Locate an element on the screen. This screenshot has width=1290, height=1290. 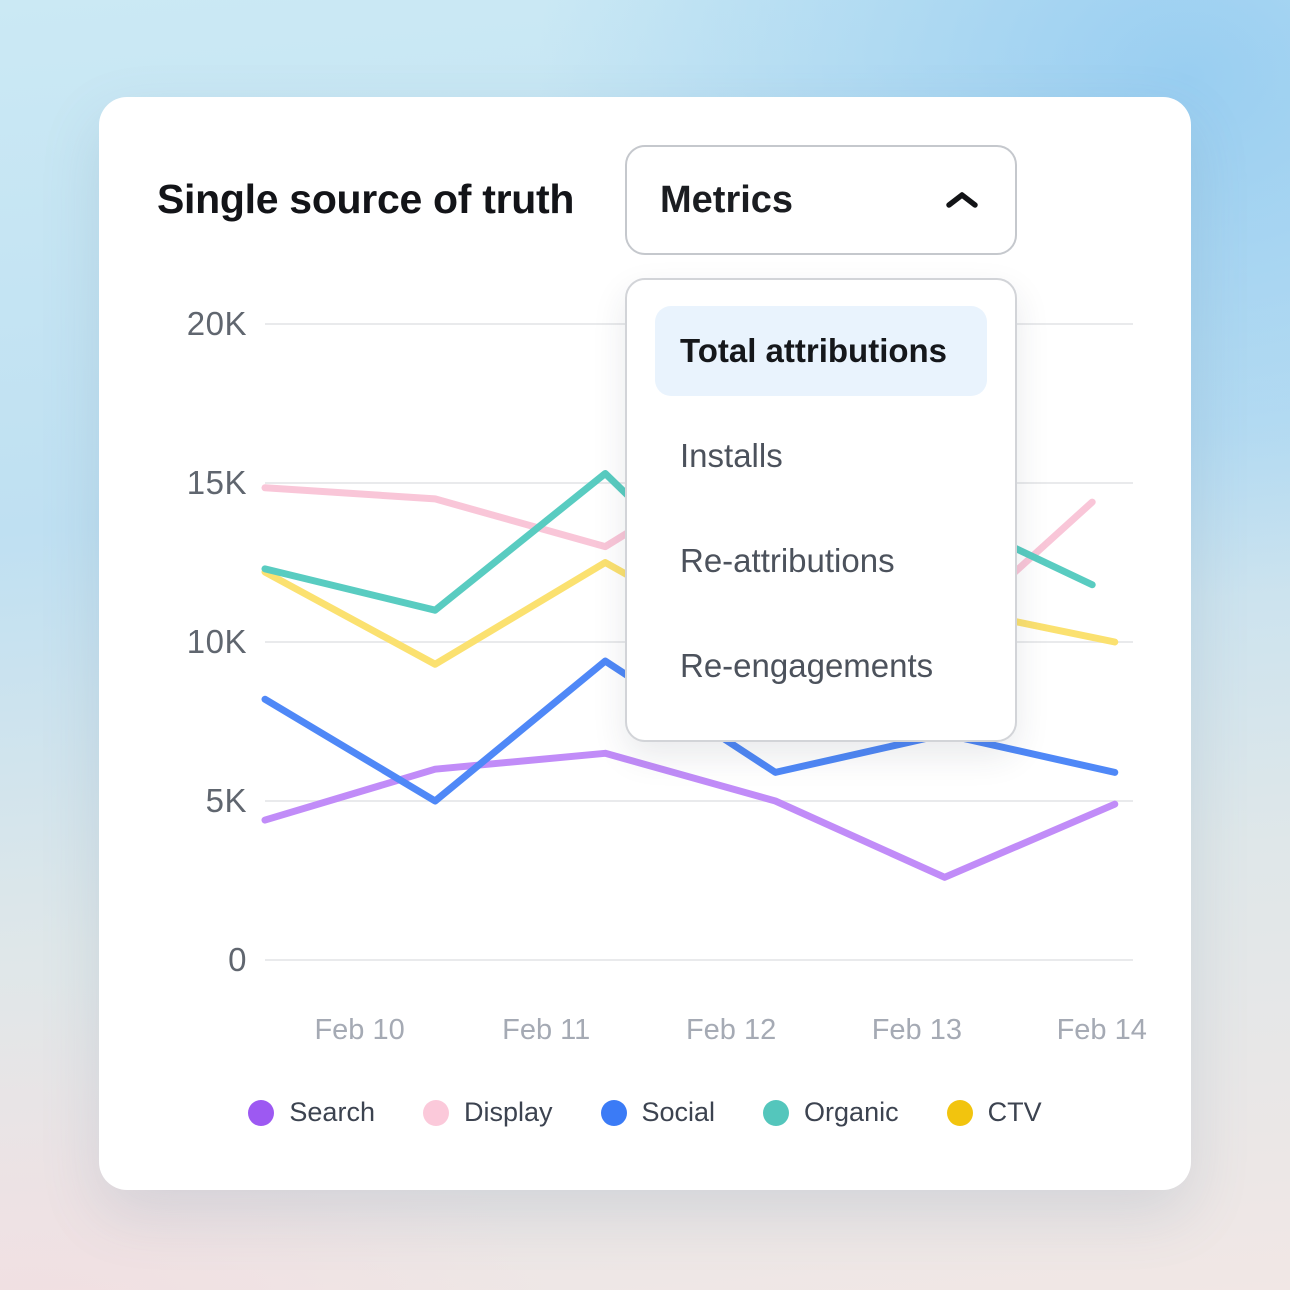
y-axis-tick-20k: 20K is located at coordinates (216, 323).